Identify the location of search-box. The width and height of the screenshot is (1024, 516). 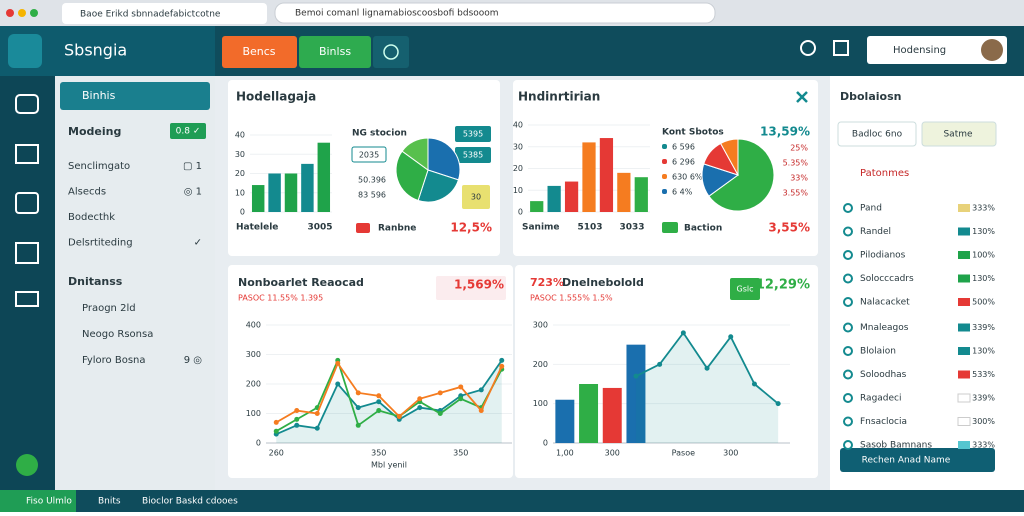
(937, 50).